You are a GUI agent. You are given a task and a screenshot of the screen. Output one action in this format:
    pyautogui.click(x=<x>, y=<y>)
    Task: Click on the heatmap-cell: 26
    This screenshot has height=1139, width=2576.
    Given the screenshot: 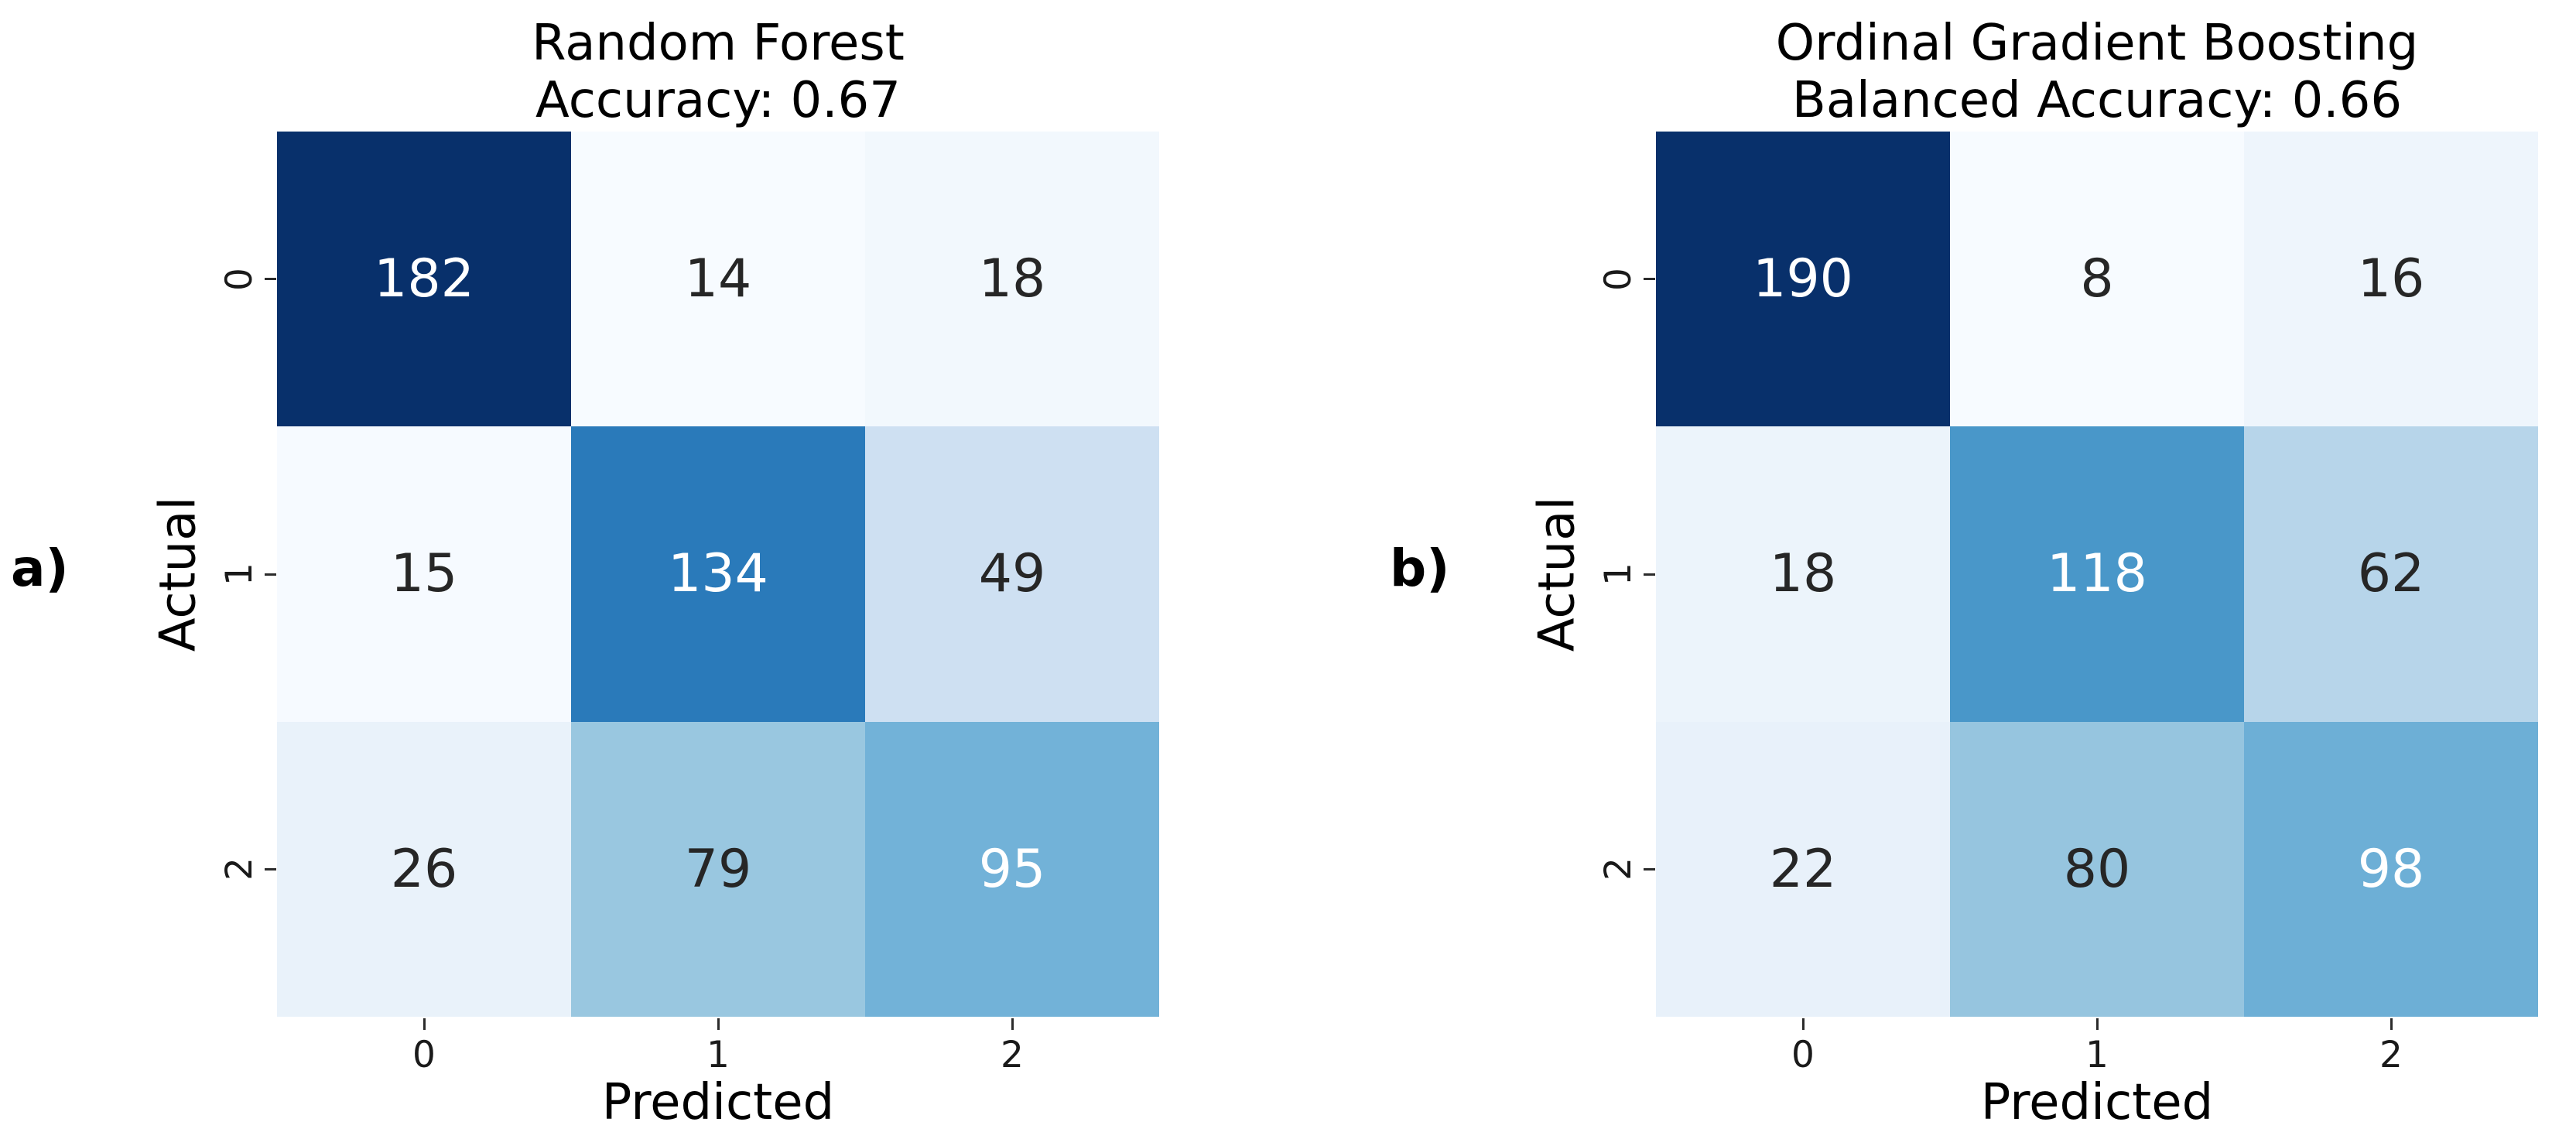 What is the action you would take?
    pyautogui.click(x=424, y=869)
    